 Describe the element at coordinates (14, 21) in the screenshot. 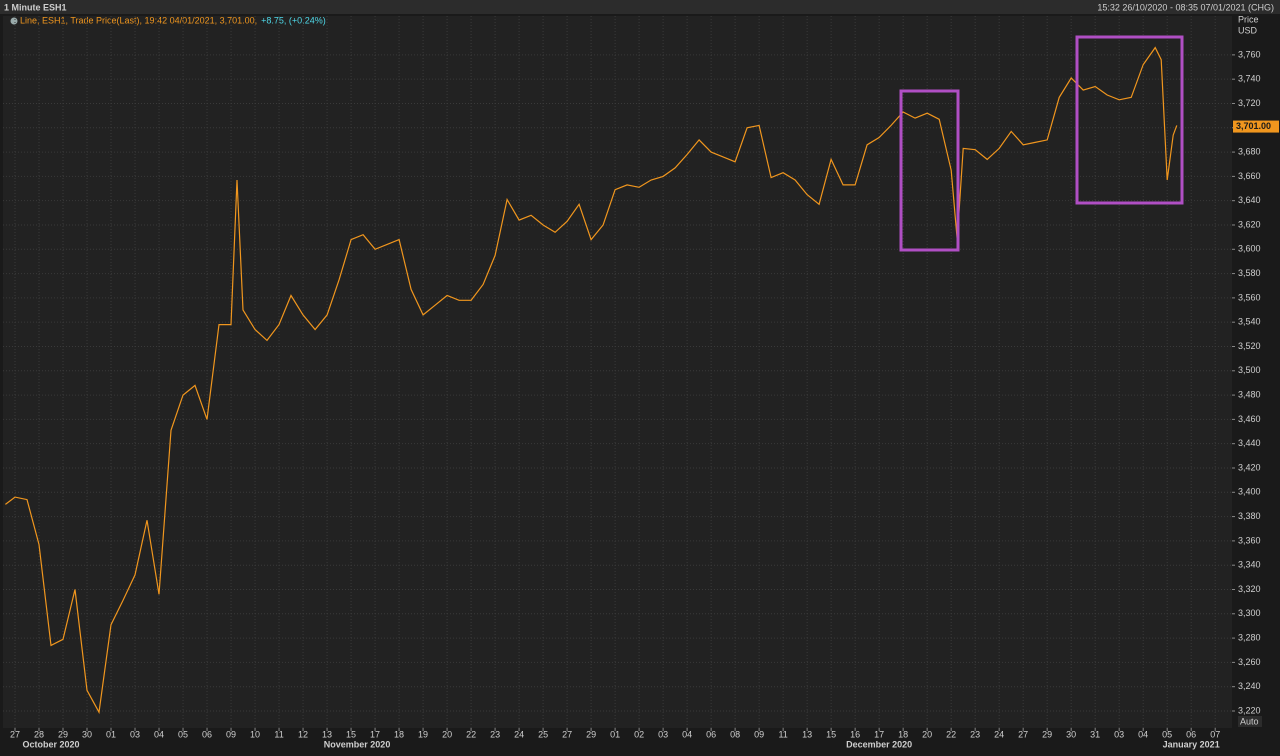

I see `legend-icon` at that location.